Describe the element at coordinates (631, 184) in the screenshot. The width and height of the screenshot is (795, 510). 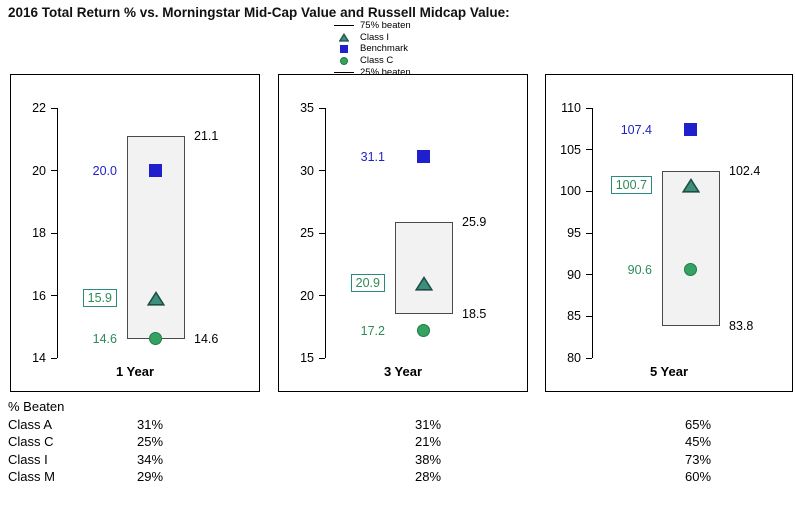
I see `class-i-value-box: 100.7` at that location.